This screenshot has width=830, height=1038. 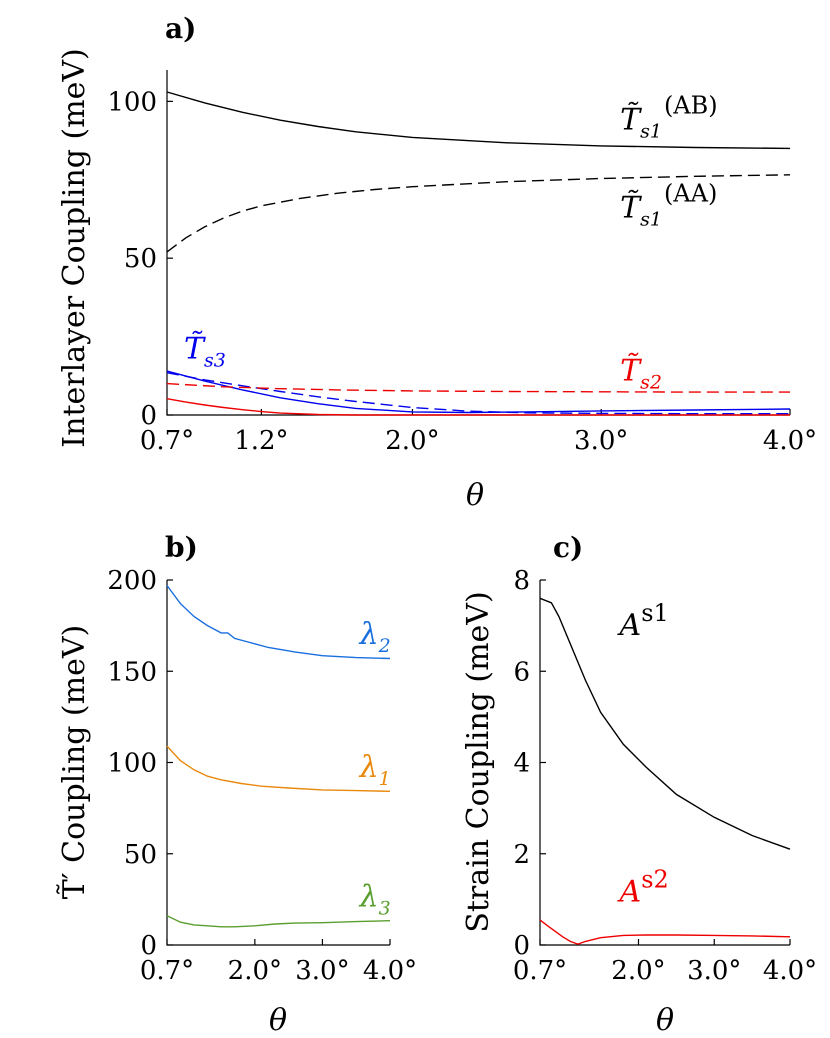 I want to click on panel-b-ytick-label: 150, so click(x=132, y=672).